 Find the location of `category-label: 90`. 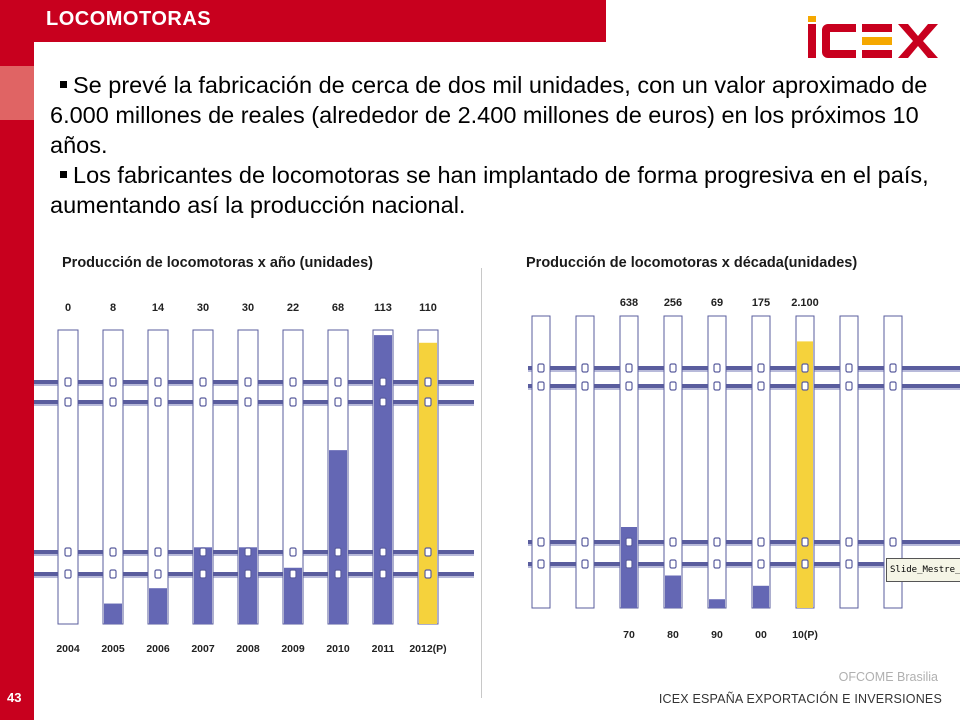

category-label: 90 is located at coordinates (717, 635).